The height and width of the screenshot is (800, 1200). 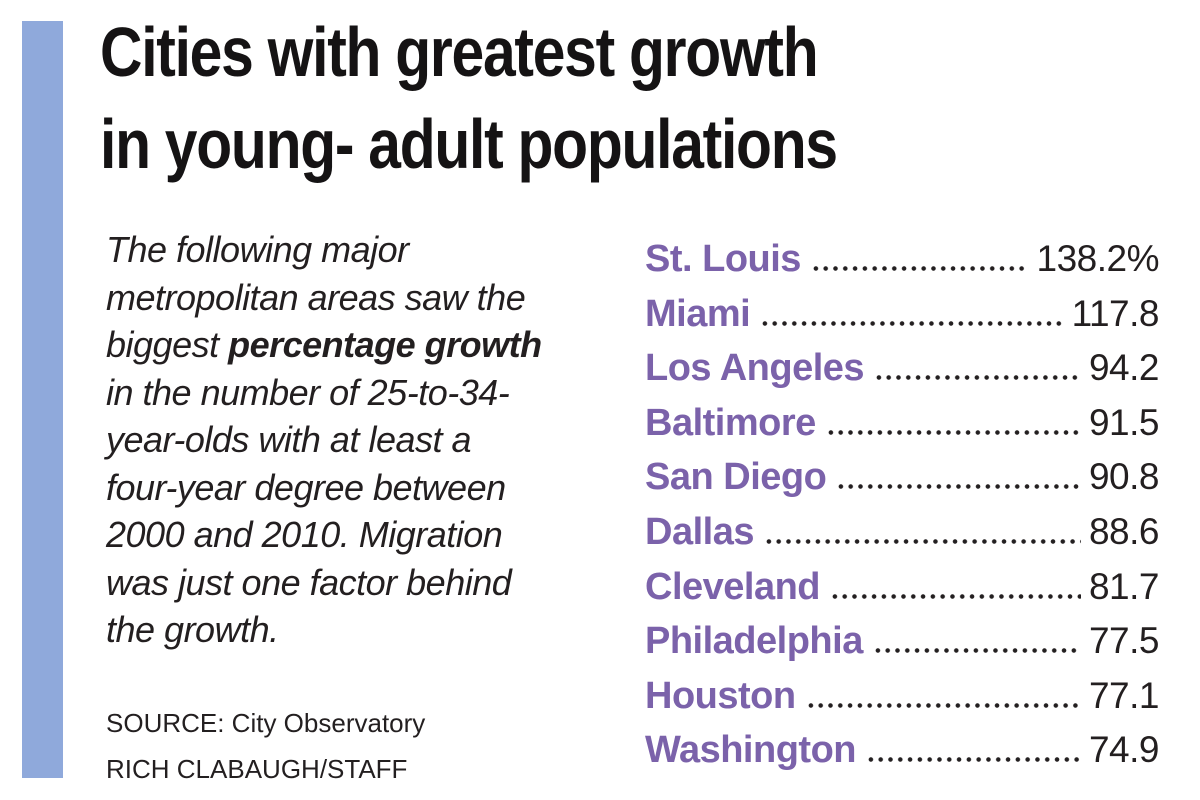 What do you see at coordinates (736, 477) in the screenshot?
I see `city-name: San Diego` at bounding box center [736, 477].